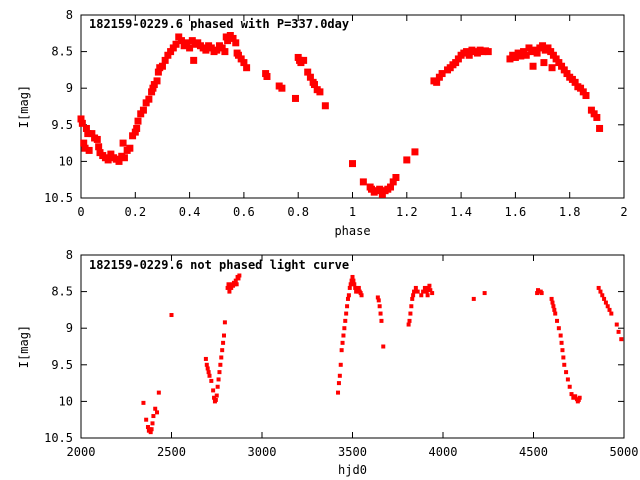  I want to click on phased-x-tick-label: 1.2, so click(407, 212).